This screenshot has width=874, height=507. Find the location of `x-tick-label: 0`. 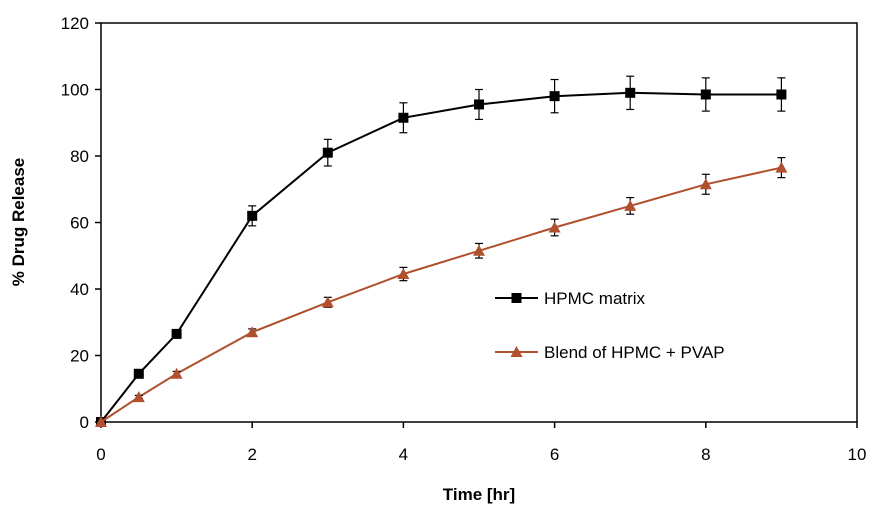

x-tick-label: 0 is located at coordinates (100, 454).